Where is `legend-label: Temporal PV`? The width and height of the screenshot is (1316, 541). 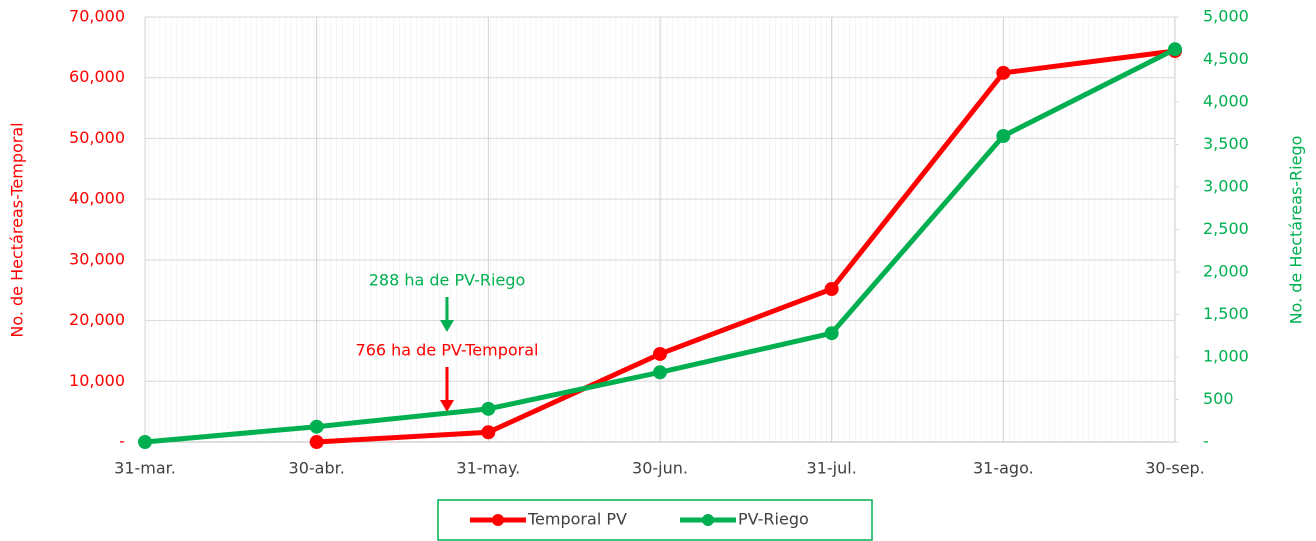 legend-label: Temporal PV is located at coordinates (577, 519).